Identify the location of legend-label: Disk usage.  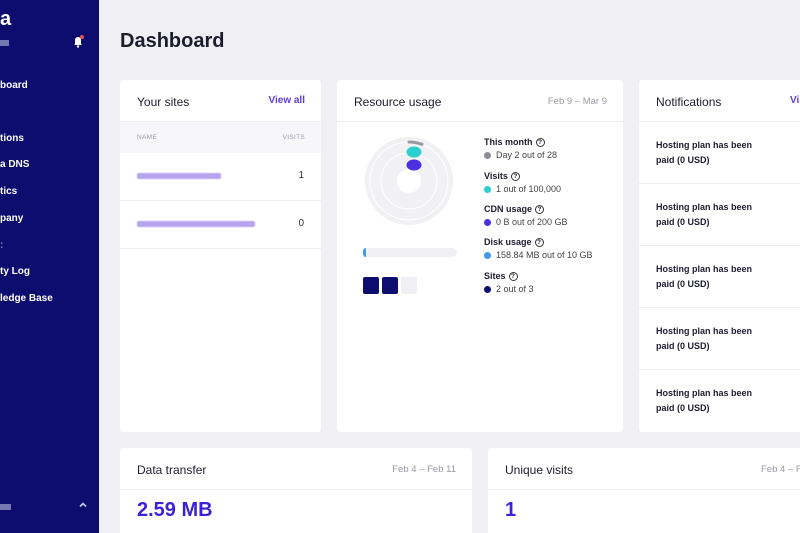
(508, 242).